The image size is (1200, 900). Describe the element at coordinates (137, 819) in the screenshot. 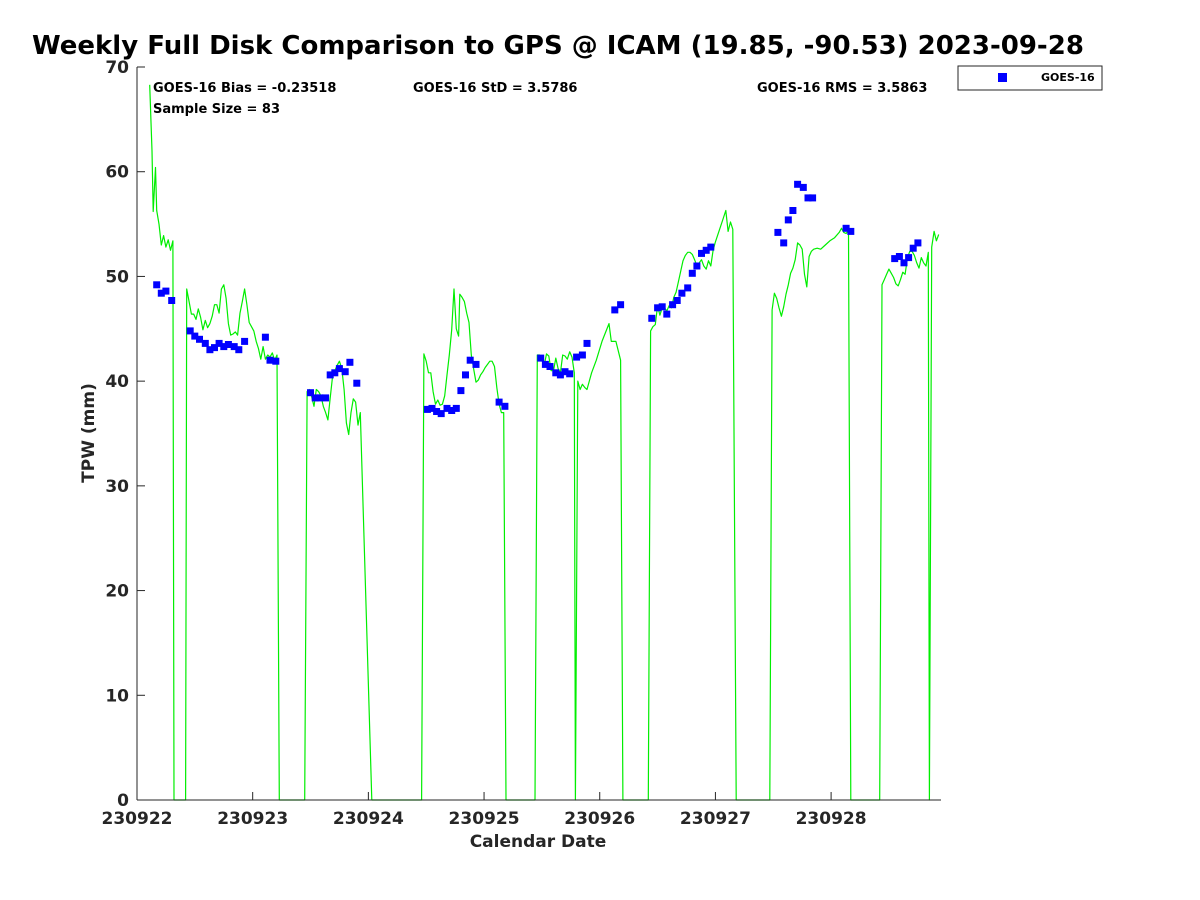

I see `x-tick-label: 230922` at that location.